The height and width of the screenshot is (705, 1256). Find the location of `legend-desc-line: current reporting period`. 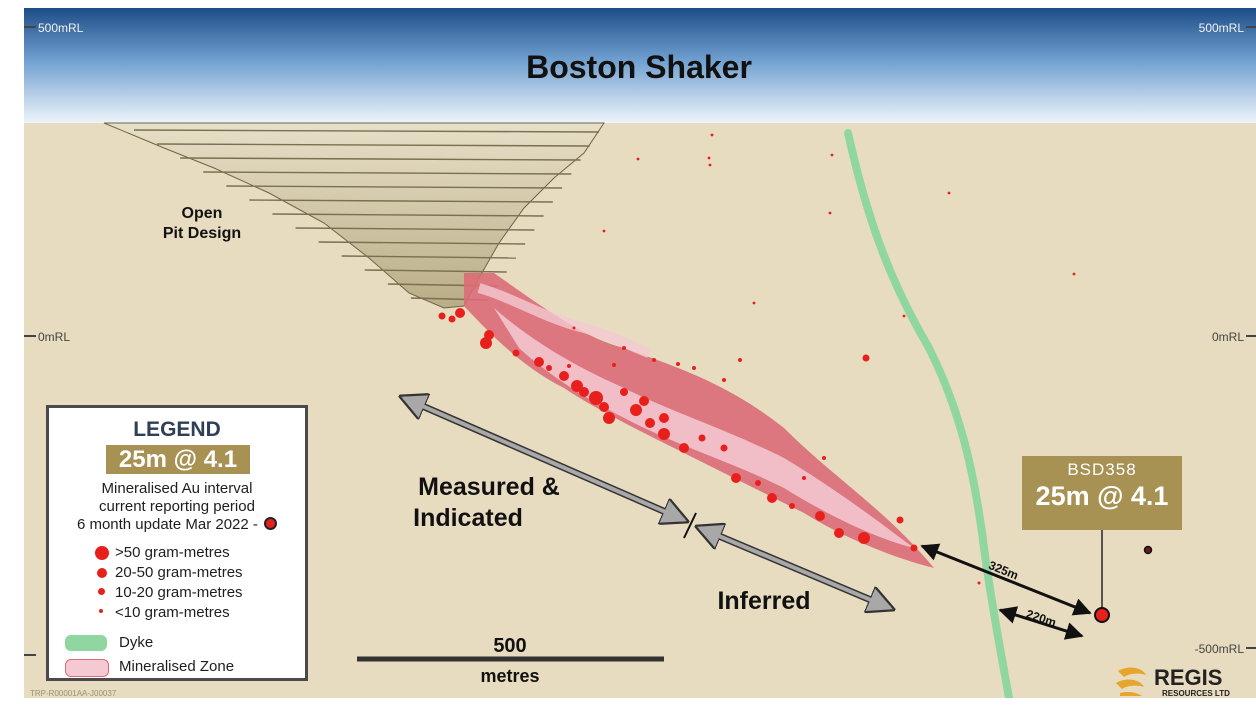

legend-desc-line: current reporting period is located at coordinates (177, 506).